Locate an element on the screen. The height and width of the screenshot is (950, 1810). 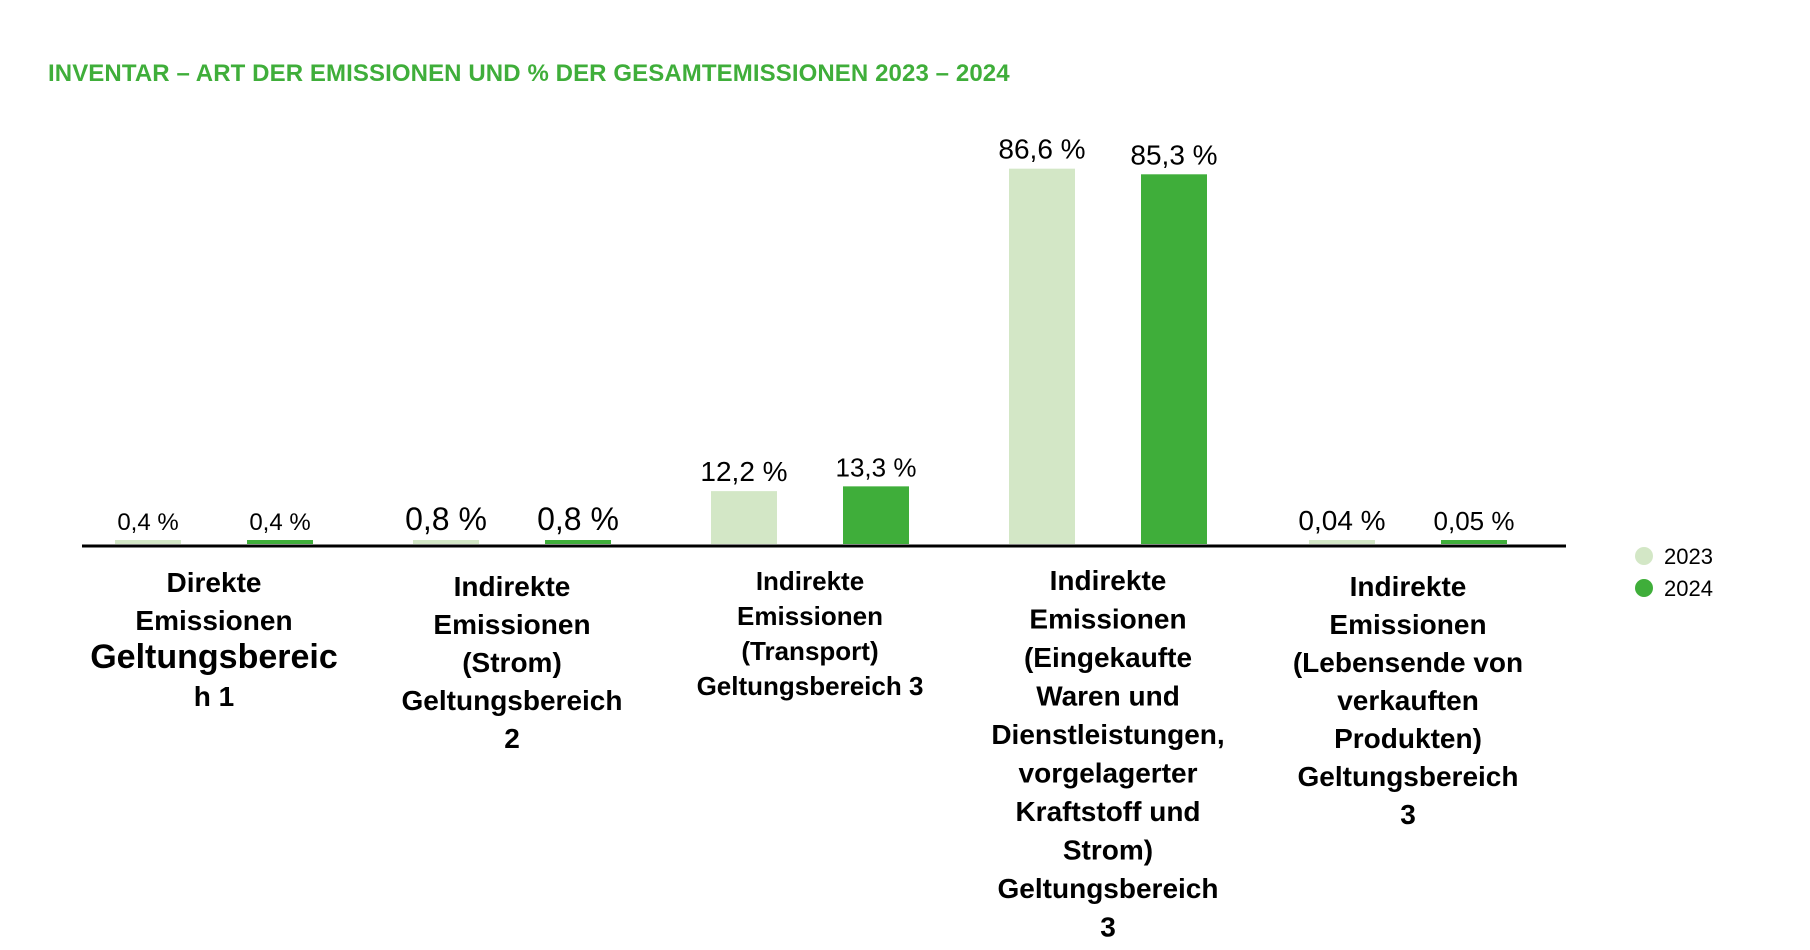
category-label-line: verkauften is located at coordinates (1408, 700).